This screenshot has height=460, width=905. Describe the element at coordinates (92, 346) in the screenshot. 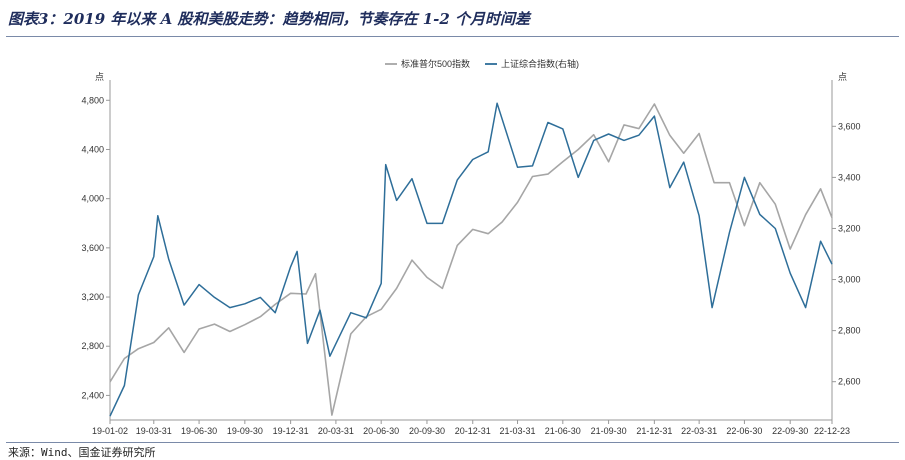

I see `y-left-tick-label: 2,800` at that location.